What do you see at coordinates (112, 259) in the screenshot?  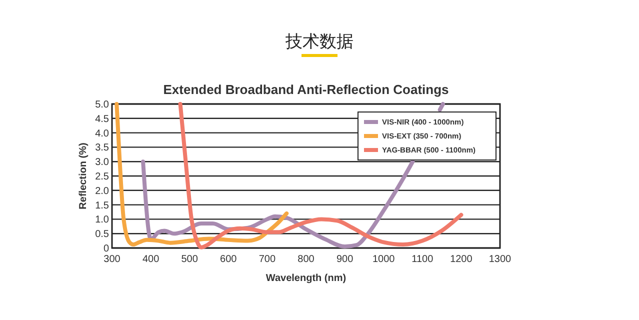 I see `x-tick-label: 300` at bounding box center [112, 259].